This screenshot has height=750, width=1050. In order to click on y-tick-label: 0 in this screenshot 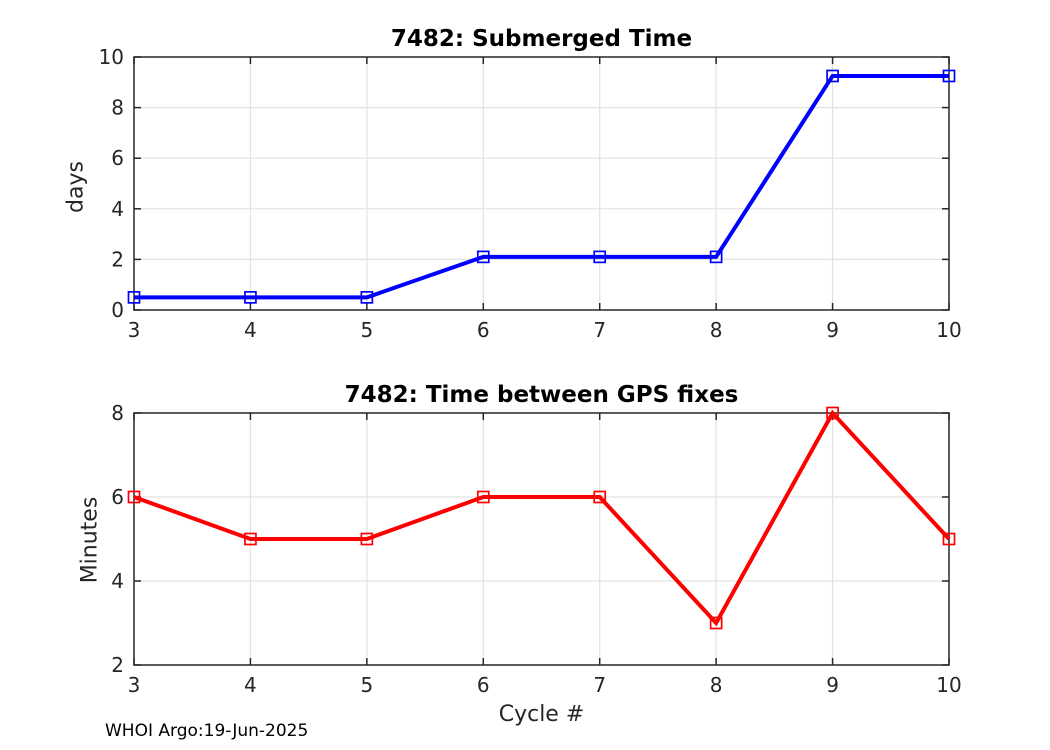, I will do `click(117, 310)`.